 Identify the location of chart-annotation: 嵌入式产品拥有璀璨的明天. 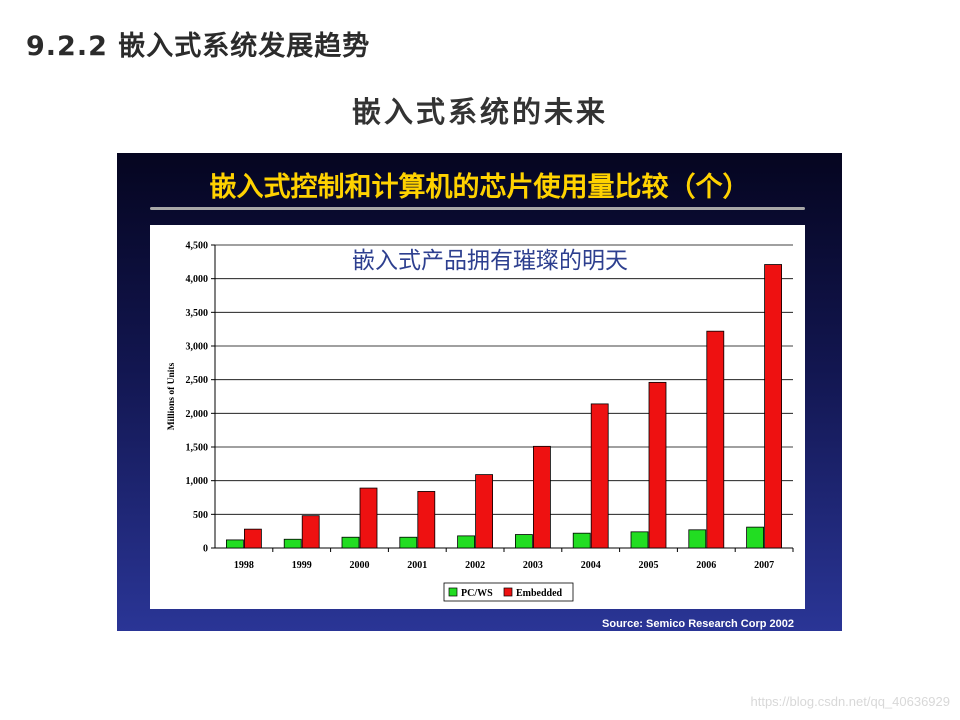
(490, 261).